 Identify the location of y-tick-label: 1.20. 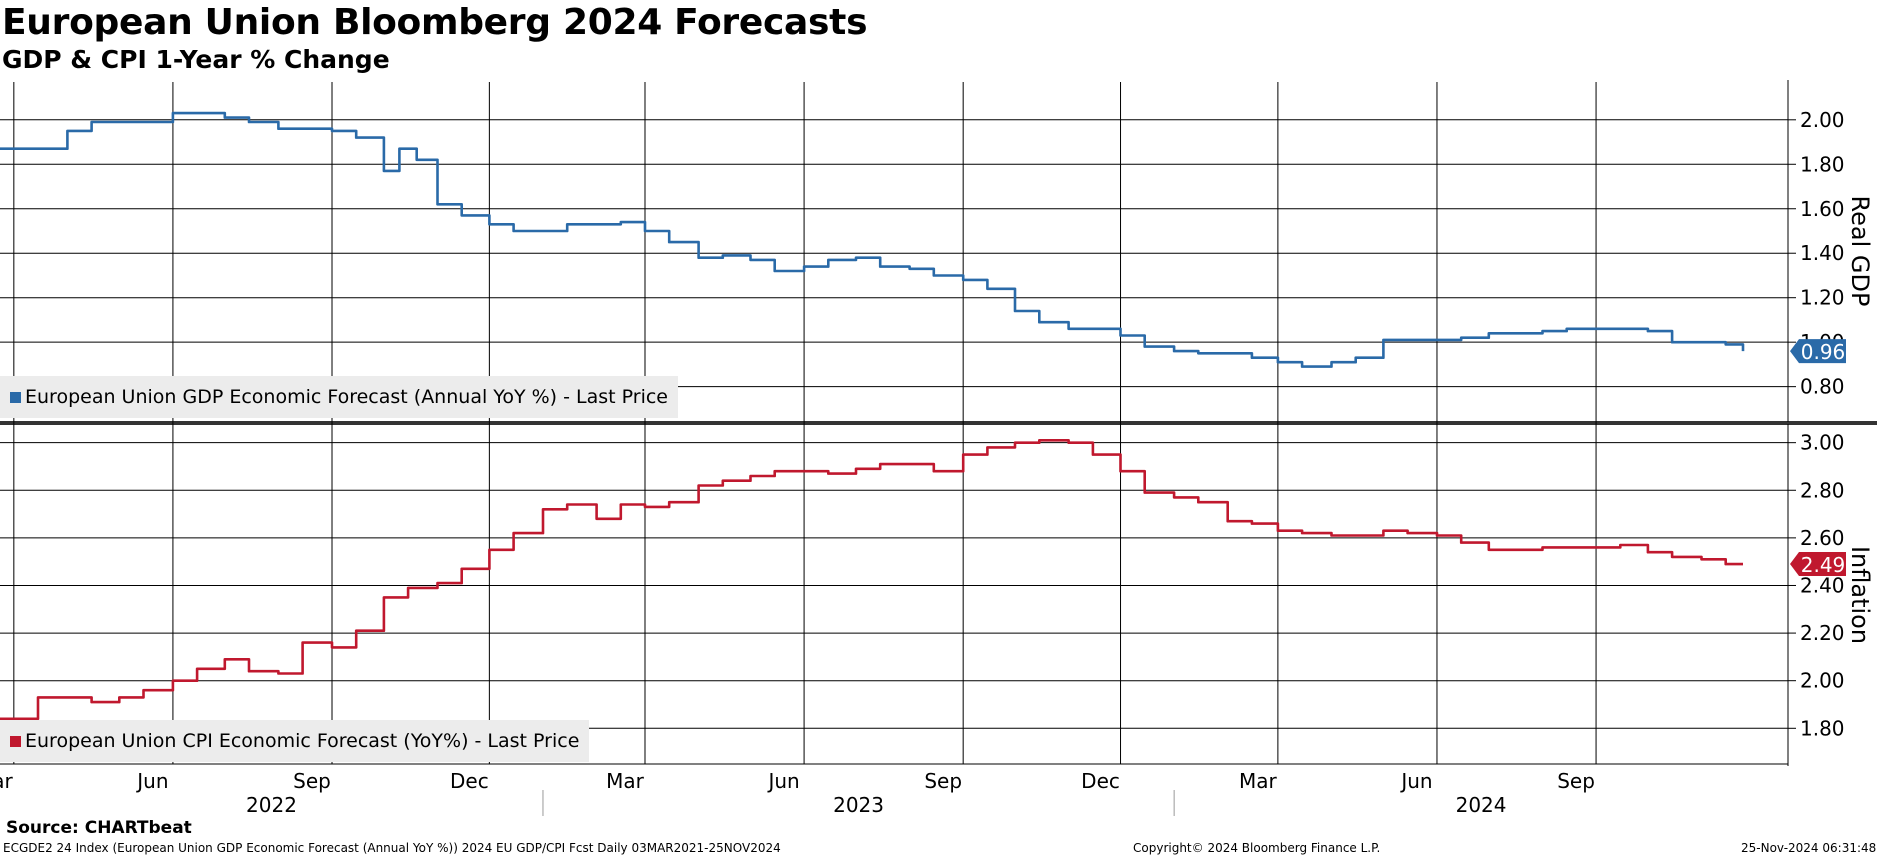
(1822, 298).